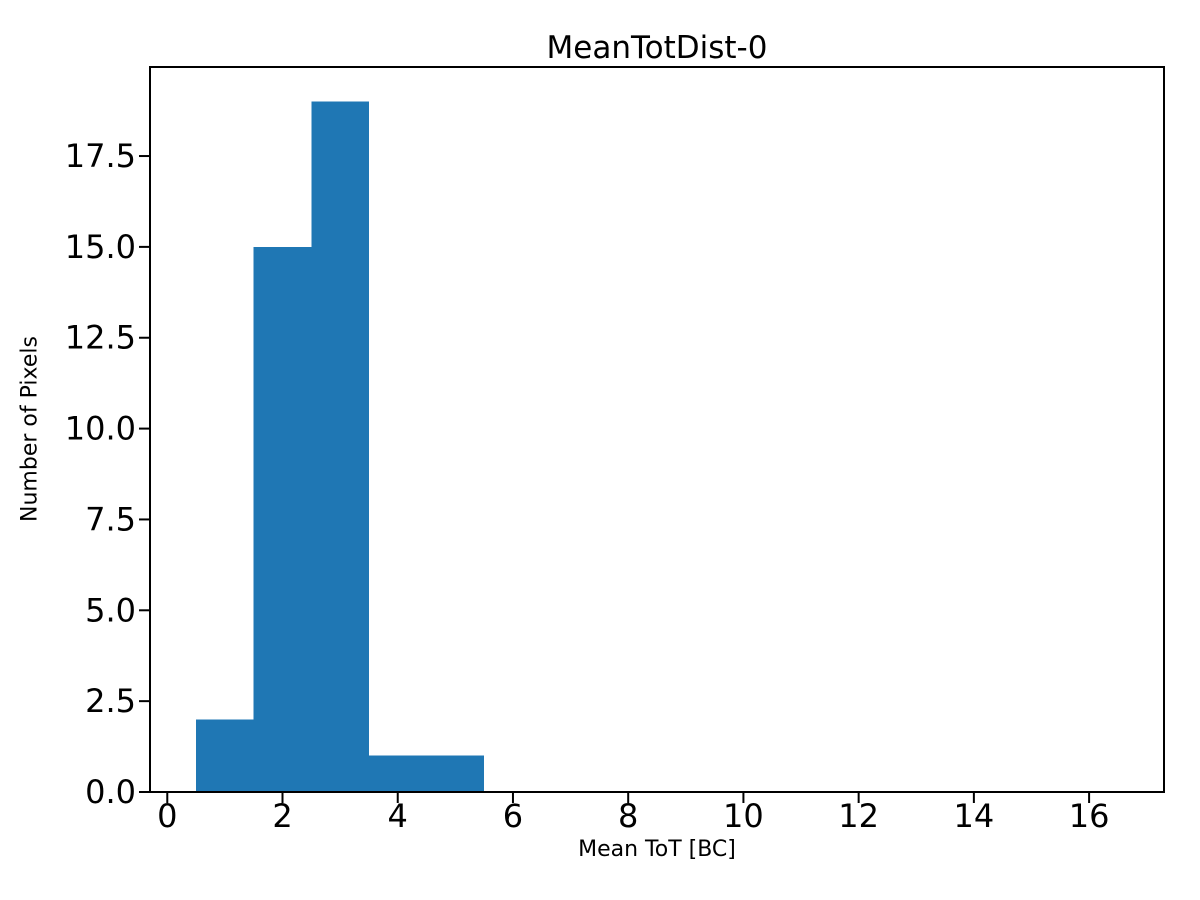  What do you see at coordinates (628, 816) in the screenshot?
I see `x-tick-label: 8` at bounding box center [628, 816].